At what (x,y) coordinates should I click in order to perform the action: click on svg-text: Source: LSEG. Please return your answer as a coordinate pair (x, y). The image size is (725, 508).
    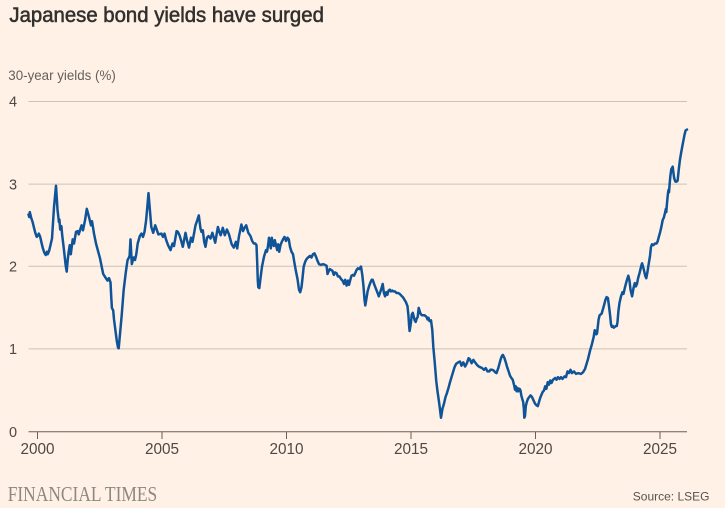
    Looking at the image, I should click on (671, 496).